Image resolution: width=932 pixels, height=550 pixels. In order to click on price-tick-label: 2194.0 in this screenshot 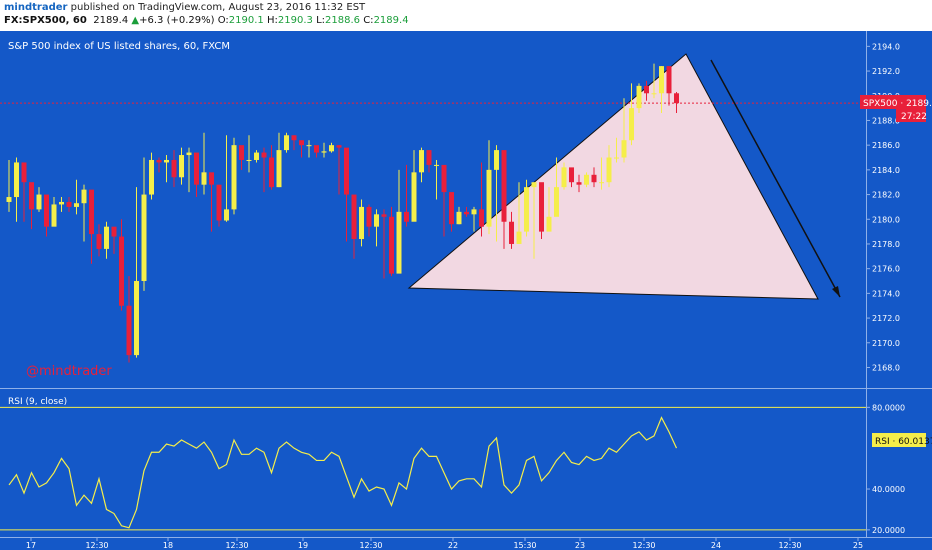, I will do `click(886, 46)`.